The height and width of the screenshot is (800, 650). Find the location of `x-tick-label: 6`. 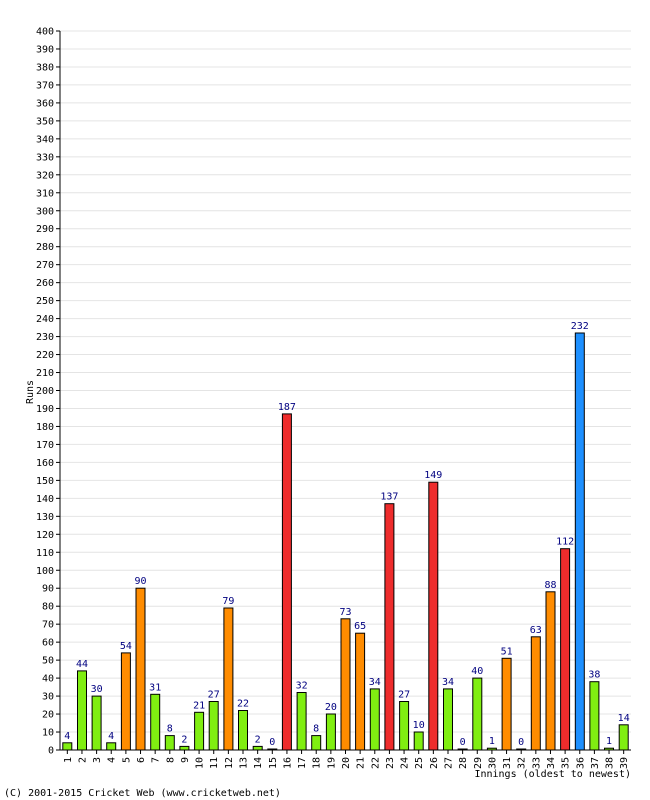

x-tick-label: 6 is located at coordinates (141, 760).